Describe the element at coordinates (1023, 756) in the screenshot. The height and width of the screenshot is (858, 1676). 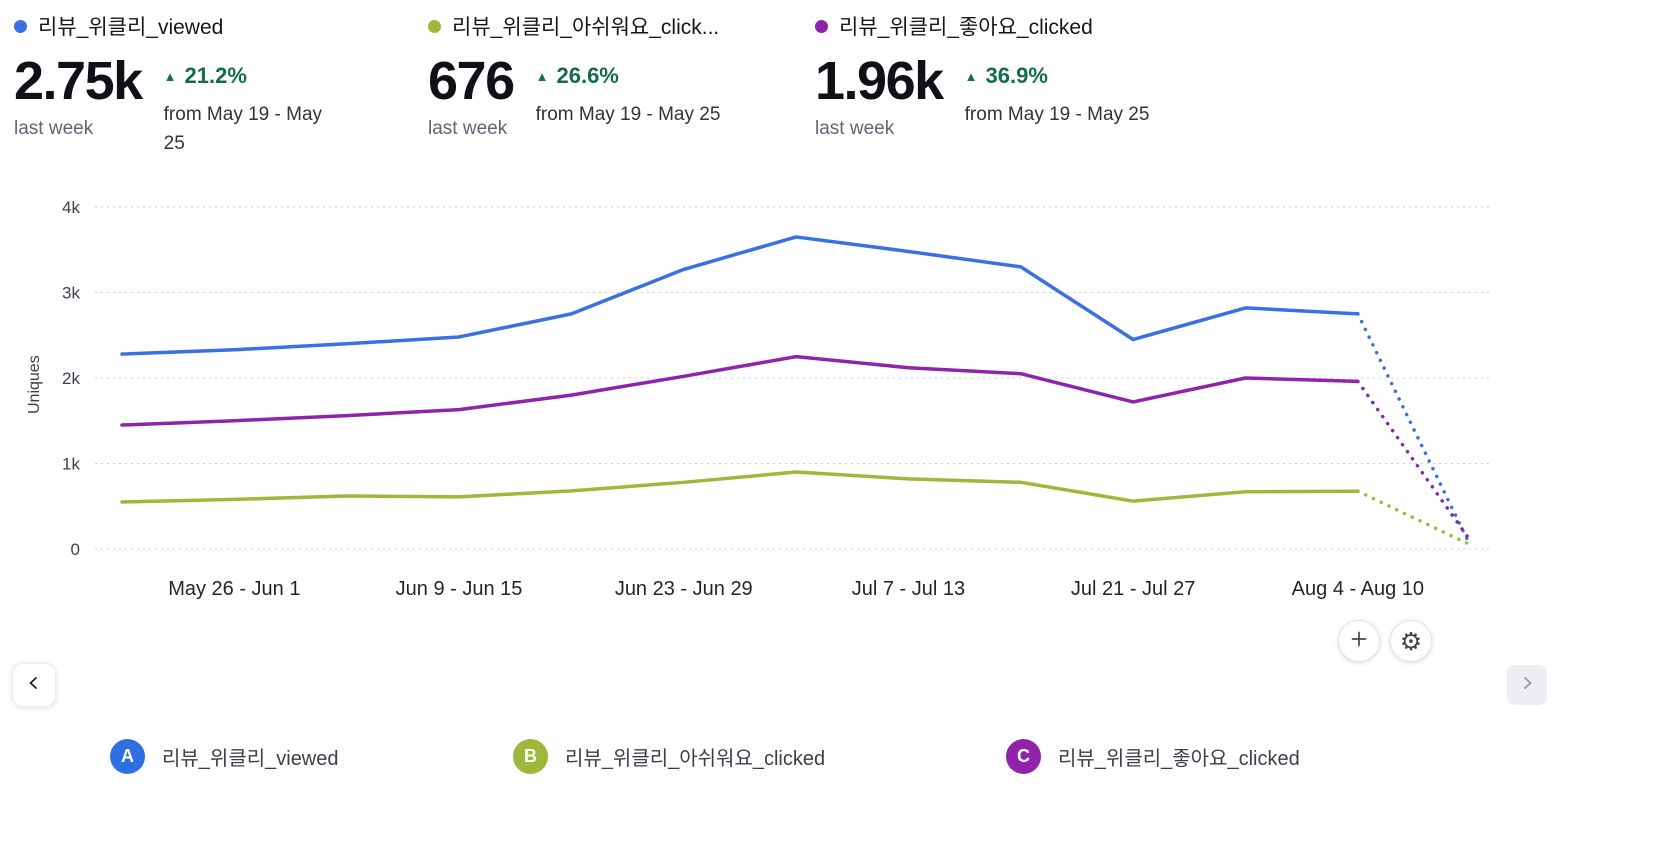
I see `legend-badge-c: C` at that location.